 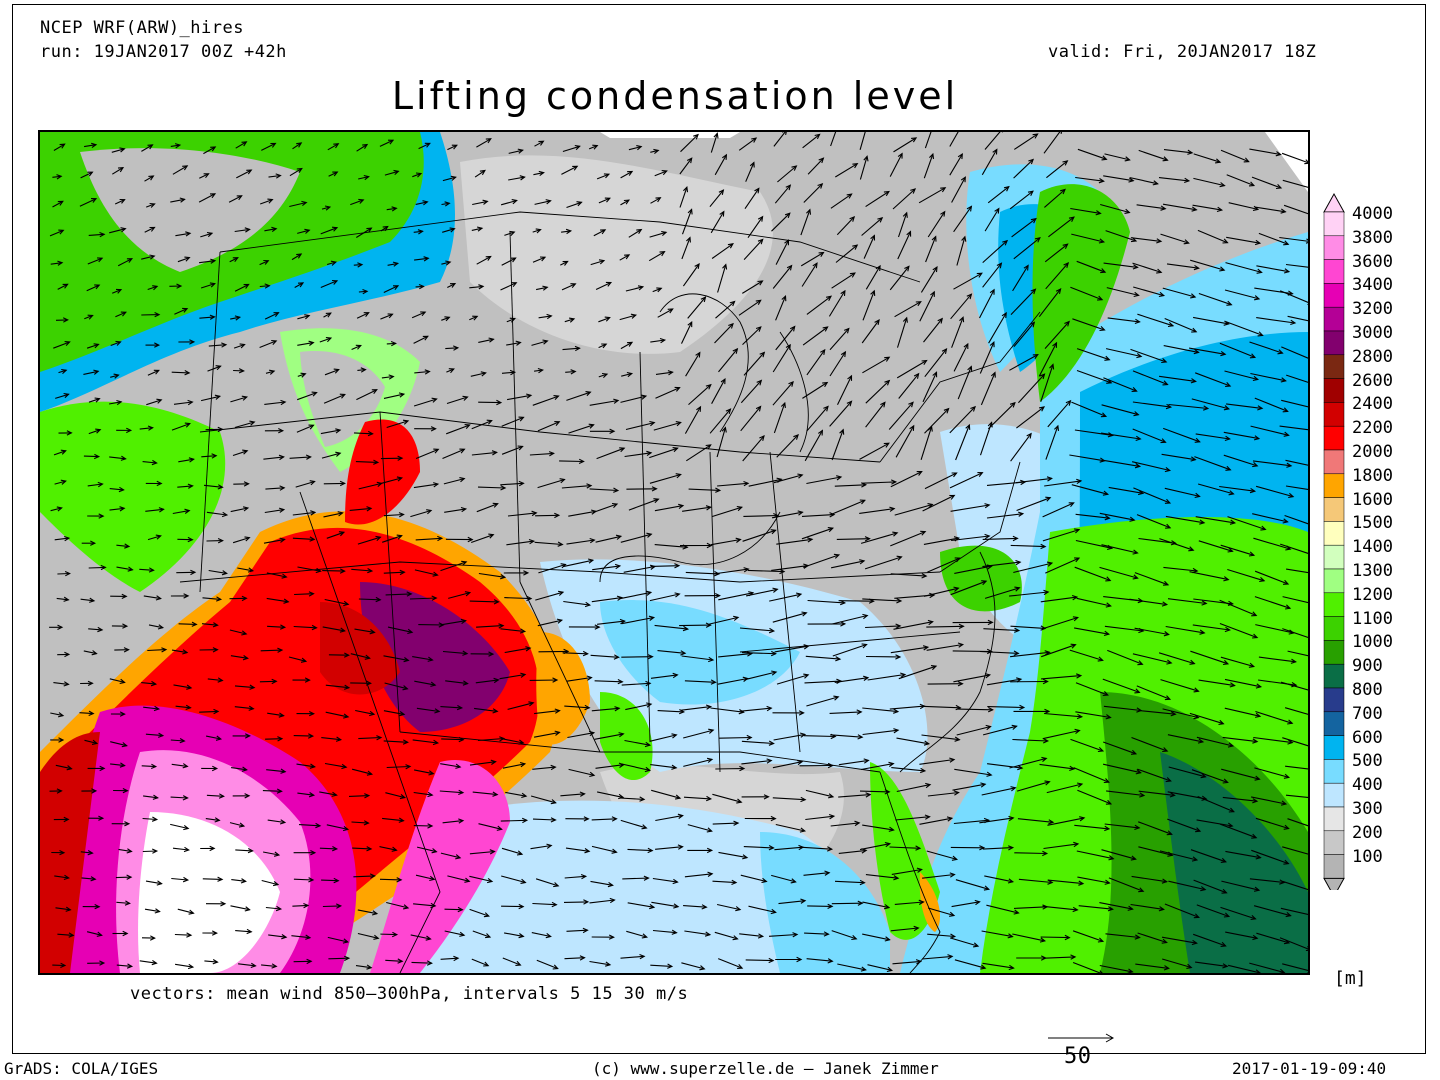 What do you see at coordinates (1110, 1038) in the screenshot?
I see `scale-arrow-head` at bounding box center [1110, 1038].